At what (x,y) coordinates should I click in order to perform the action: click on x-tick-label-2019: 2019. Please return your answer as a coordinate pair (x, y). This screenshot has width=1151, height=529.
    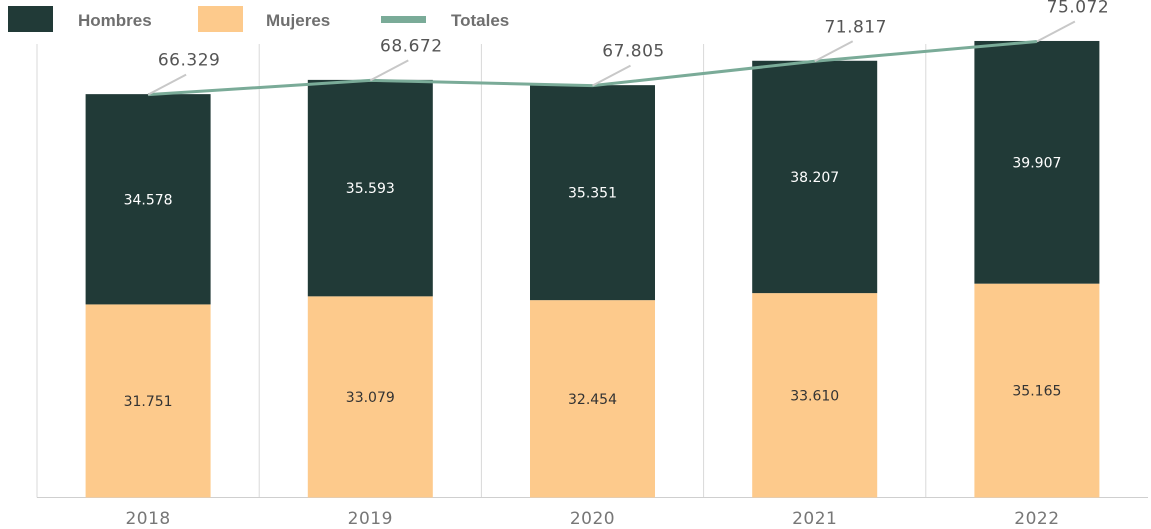
    Looking at the image, I should click on (370, 519).